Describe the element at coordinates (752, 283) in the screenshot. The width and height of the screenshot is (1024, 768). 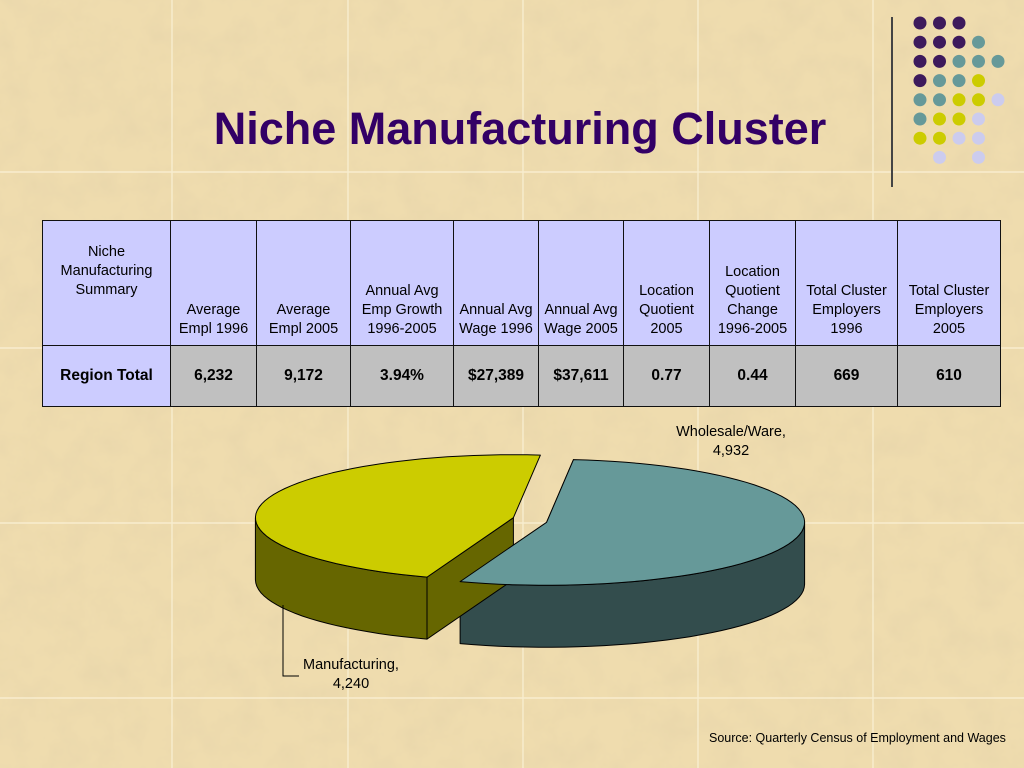
I see `header-cell: Location Quotient Change 1996-2005` at that location.